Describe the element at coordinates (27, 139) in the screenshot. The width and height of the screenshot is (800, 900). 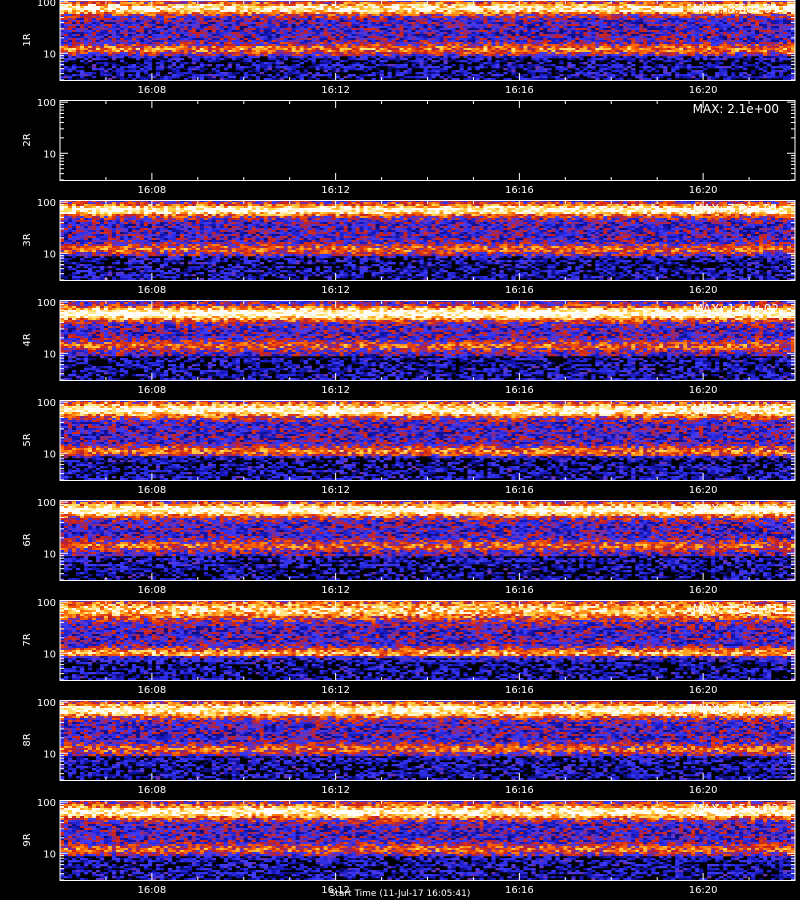
I see `panel-label: 2R` at that location.